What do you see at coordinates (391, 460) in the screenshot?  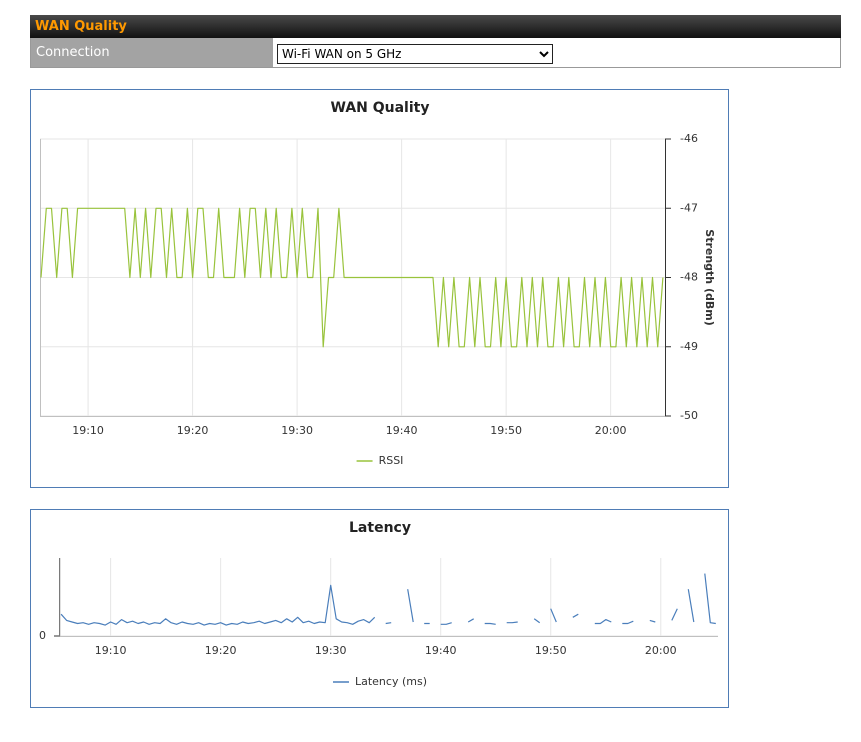 I see `legend-label: RSSI` at bounding box center [391, 460].